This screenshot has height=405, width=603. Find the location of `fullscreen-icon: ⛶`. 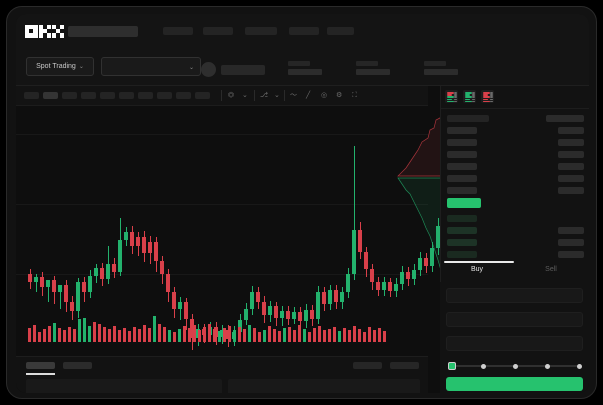

fullscreen-icon: ⛶ is located at coordinates (354, 95).